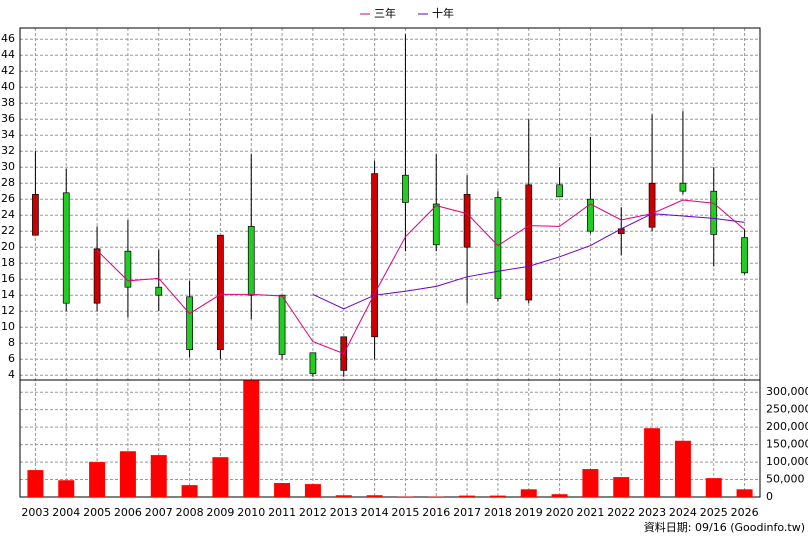 This screenshot has height=540, width=808. Describe the element at coordinates (128, 512) in the screenshot. I see `x-tick-label: 2006` at that location.